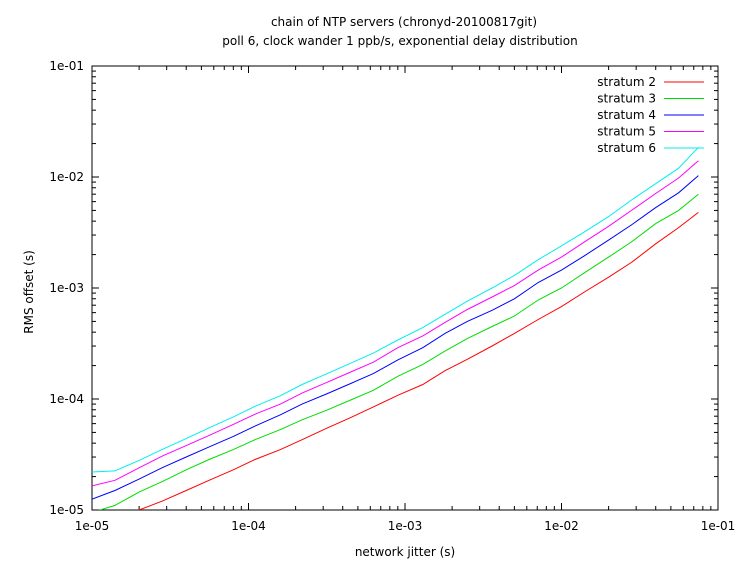  I want to click on y-tick-label: 1e-03, so click(66, 288).